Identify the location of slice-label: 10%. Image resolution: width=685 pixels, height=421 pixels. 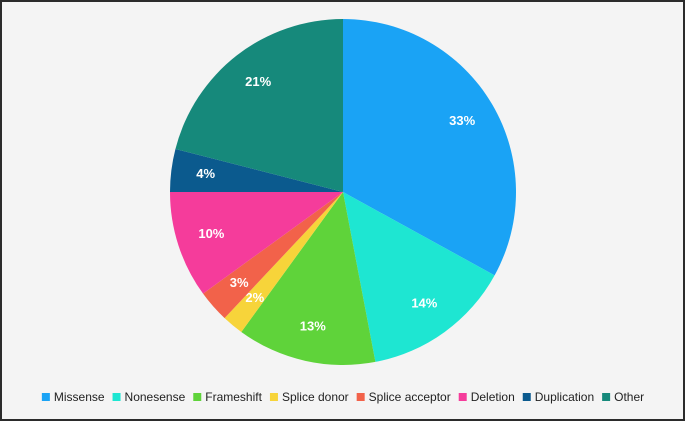
(211, 233).